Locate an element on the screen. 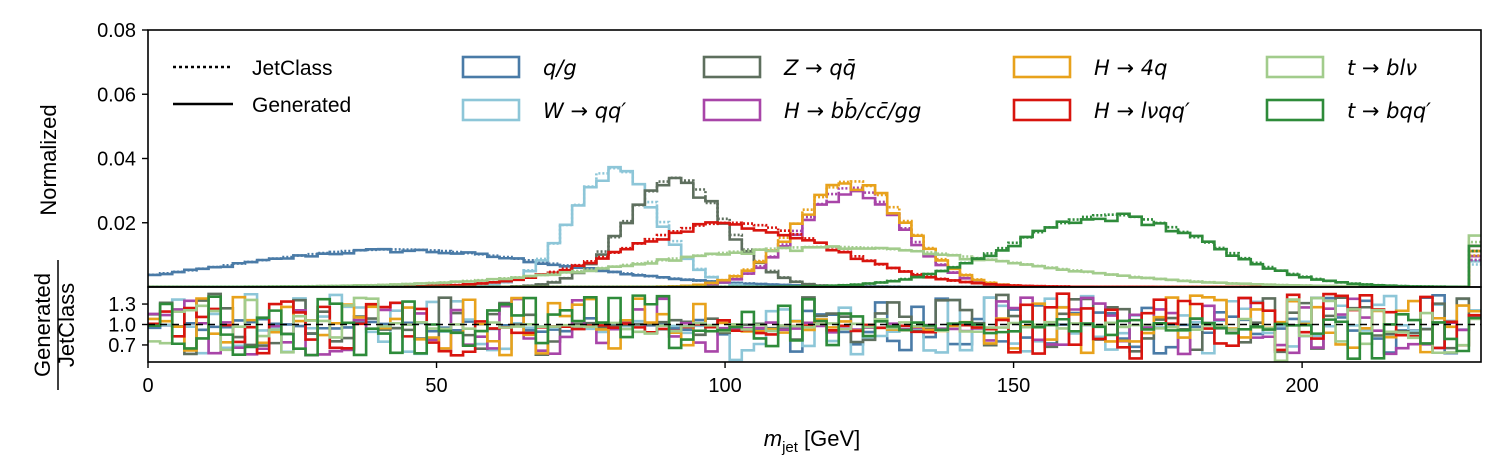 This screenshot has width=1500, height=475. ratio-ylabel-numerator: Generated is located at coordinates (42, 325).